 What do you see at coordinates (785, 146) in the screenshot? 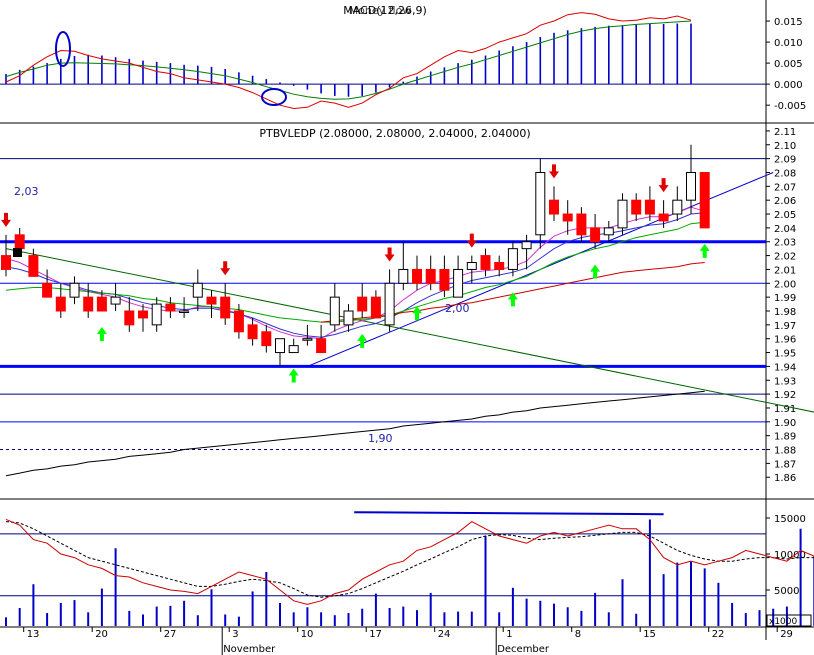
I see `y-tick-label: 2.10` at bounding box center [785, 146].